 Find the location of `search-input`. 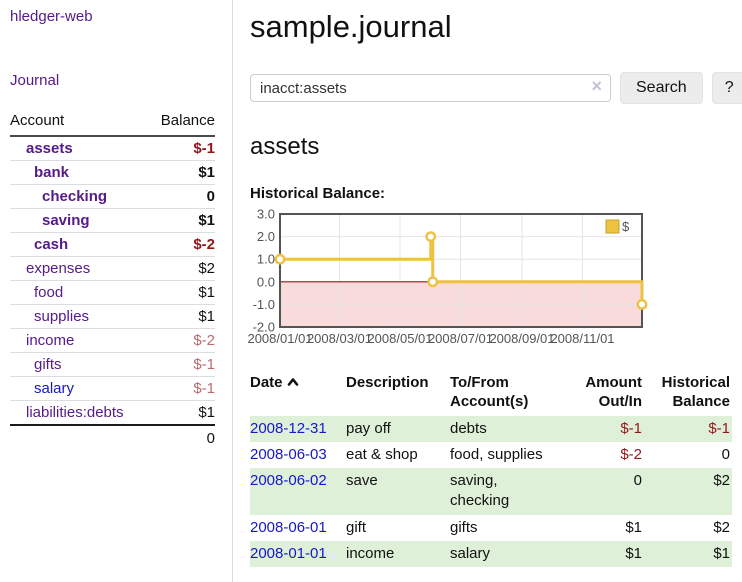

search-input is located at coordinates (430, 88).